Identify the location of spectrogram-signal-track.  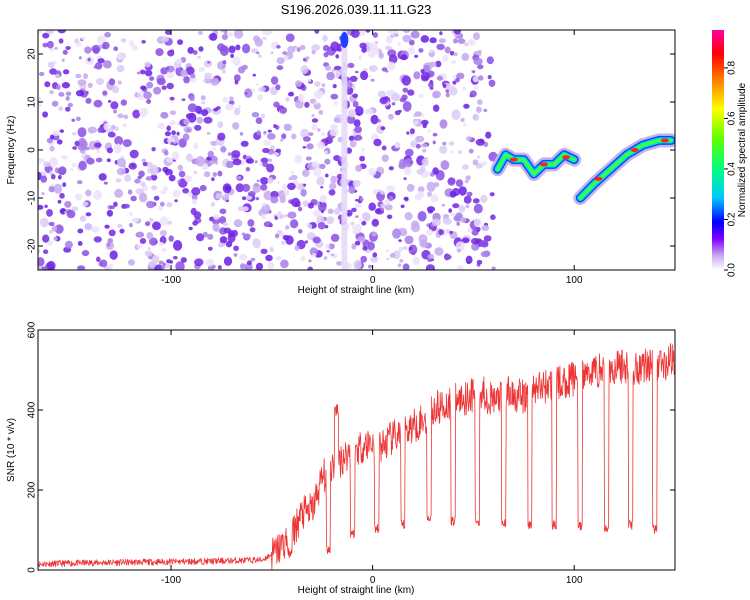
(582, 169).